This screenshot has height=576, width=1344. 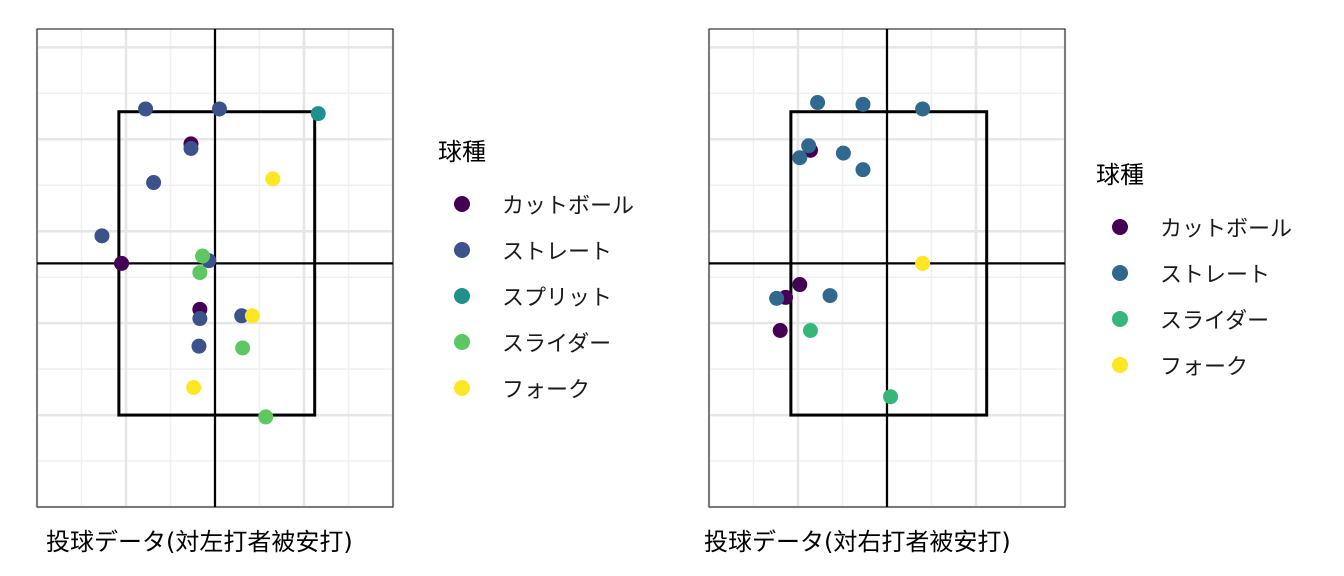 I want to click on legend-item: スプリット, so click(x=536, y=296).